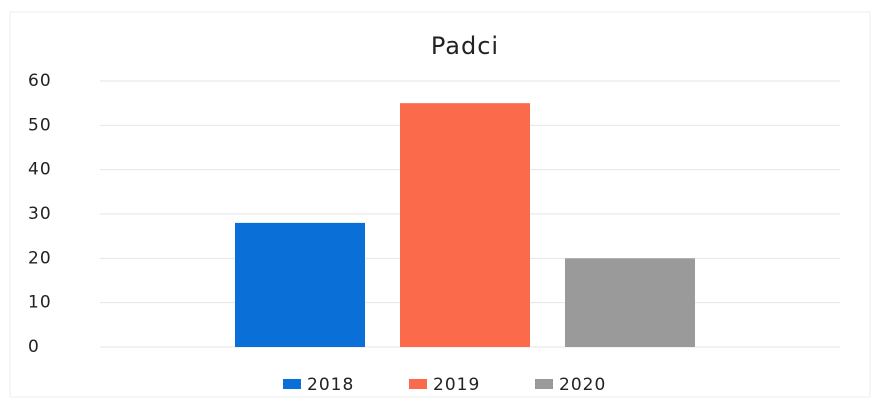 This screenshot has height=405, width=880. What do you see at coordinates (40, 125) in the screenshot?
I see `y-tick-label: 50` at bounding box center [40, 125].